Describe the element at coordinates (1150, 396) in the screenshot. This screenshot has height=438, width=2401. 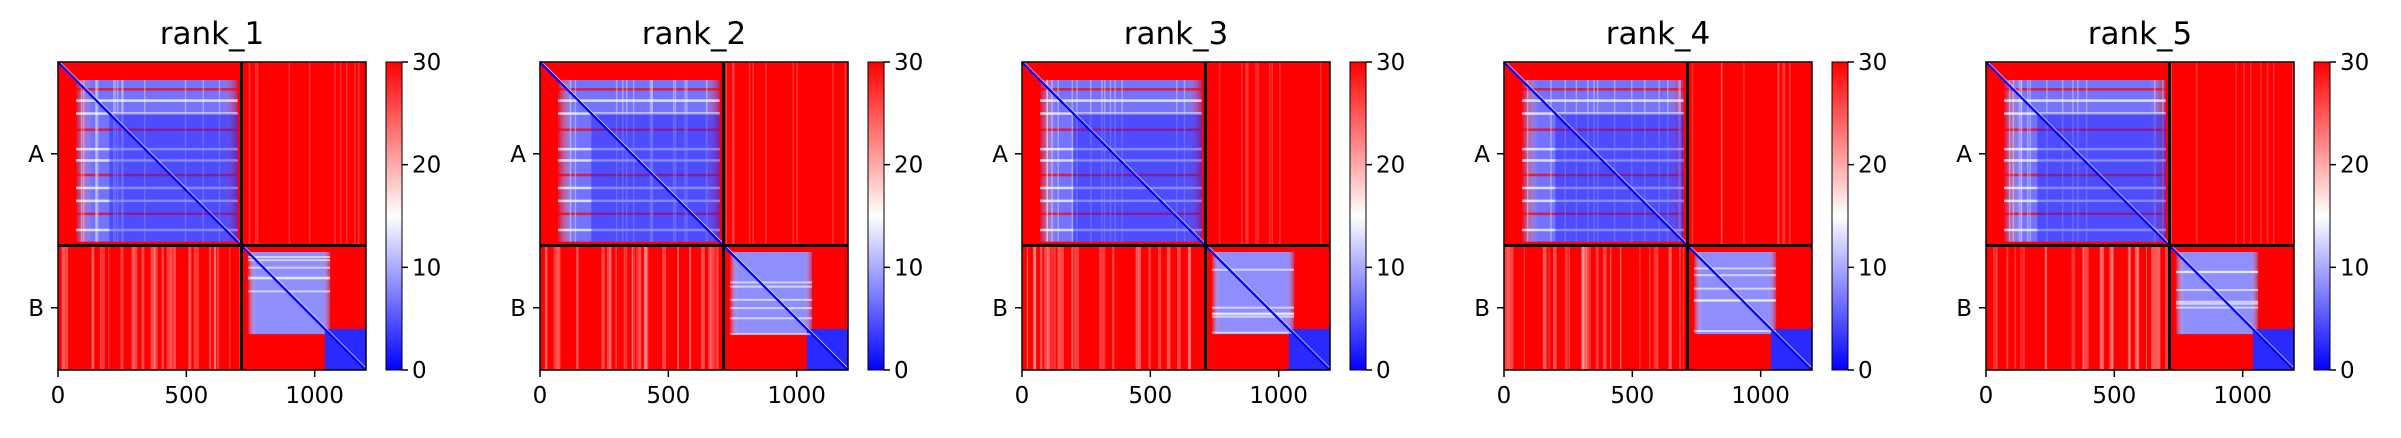
I see `x-tick-label: 500` at that location.